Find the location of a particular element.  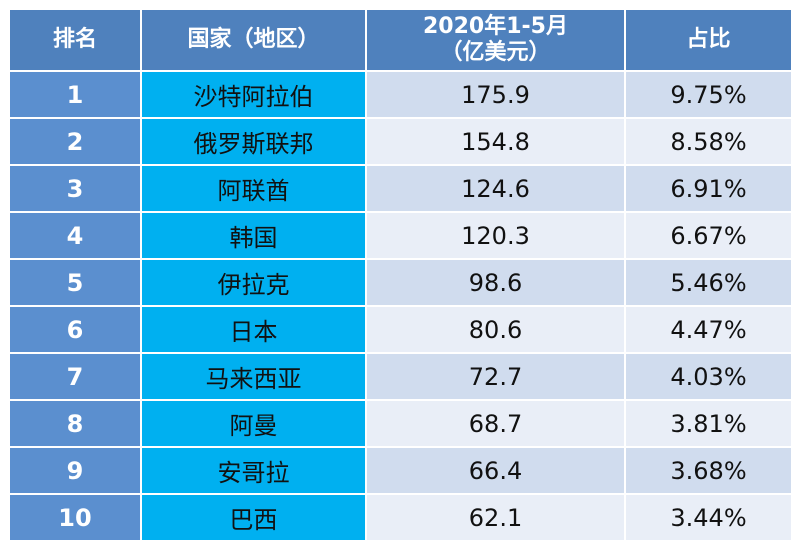

rank-cell: 3 is located at coordinates (75, 188).